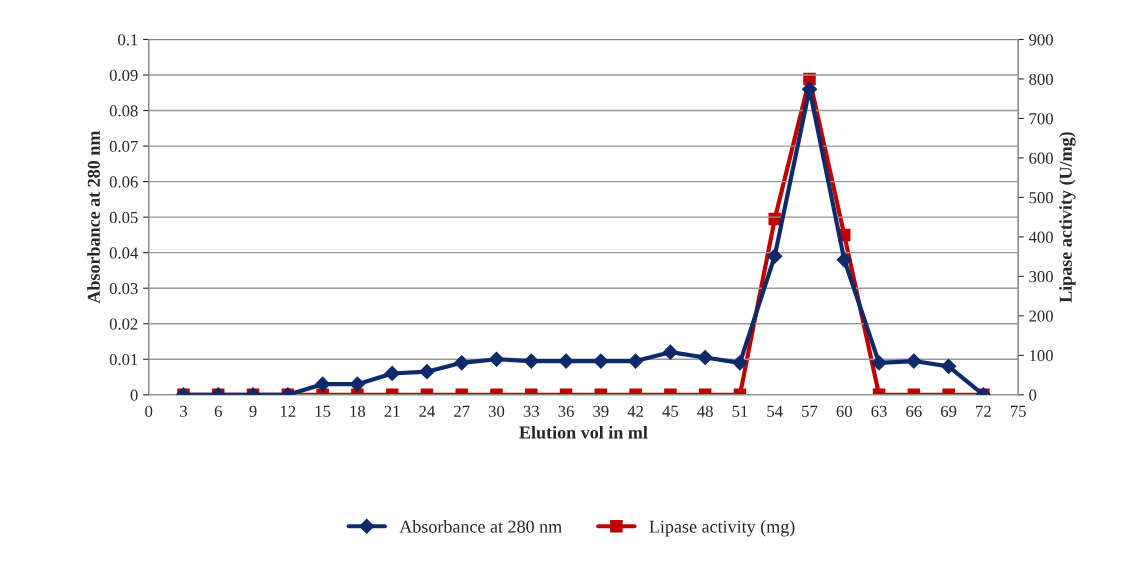  I want to click on y2-axis-title: Lipase activity (U/mg), so click(1067, 217).